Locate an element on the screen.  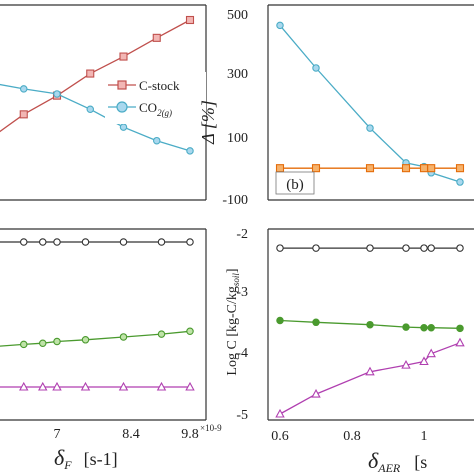
x-axis-label-unit: [s is located at coordinates (420, 462).